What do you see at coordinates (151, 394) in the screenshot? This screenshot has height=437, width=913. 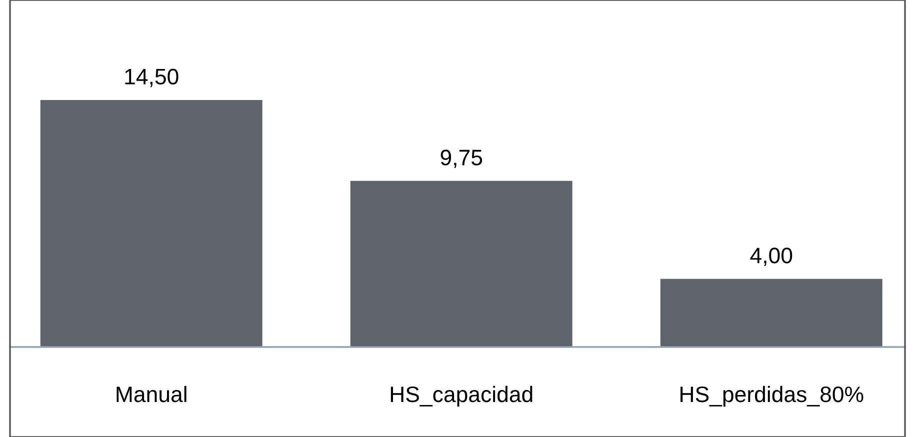 I see `x-tick-label: Manual` at bounding box center [151, 394].